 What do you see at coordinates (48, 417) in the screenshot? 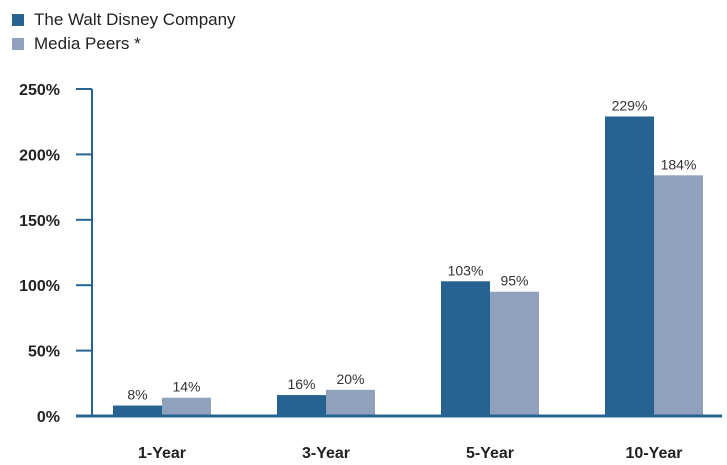
I see `y-tick-label: 0%` at bounding box center [48, 417].